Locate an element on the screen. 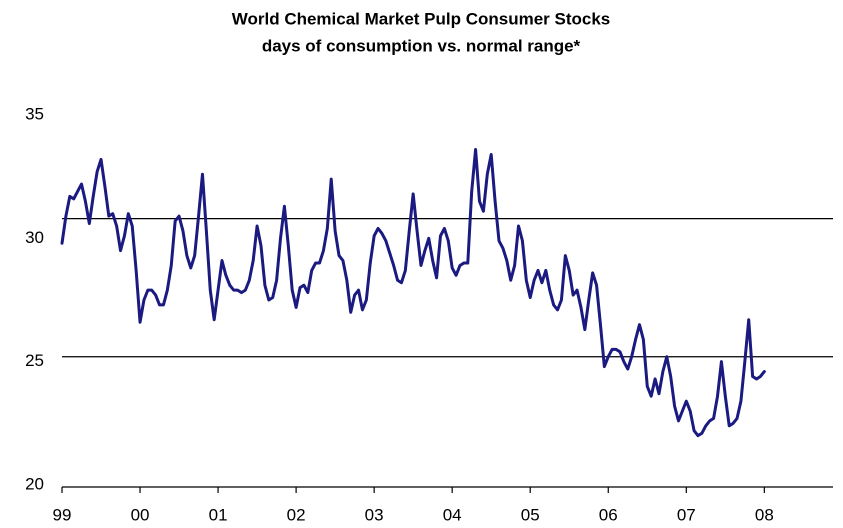 Image resolution: width=843 pixels, height=528 pixels. x-tick-label: 99 is located at coordinates (62, 514).